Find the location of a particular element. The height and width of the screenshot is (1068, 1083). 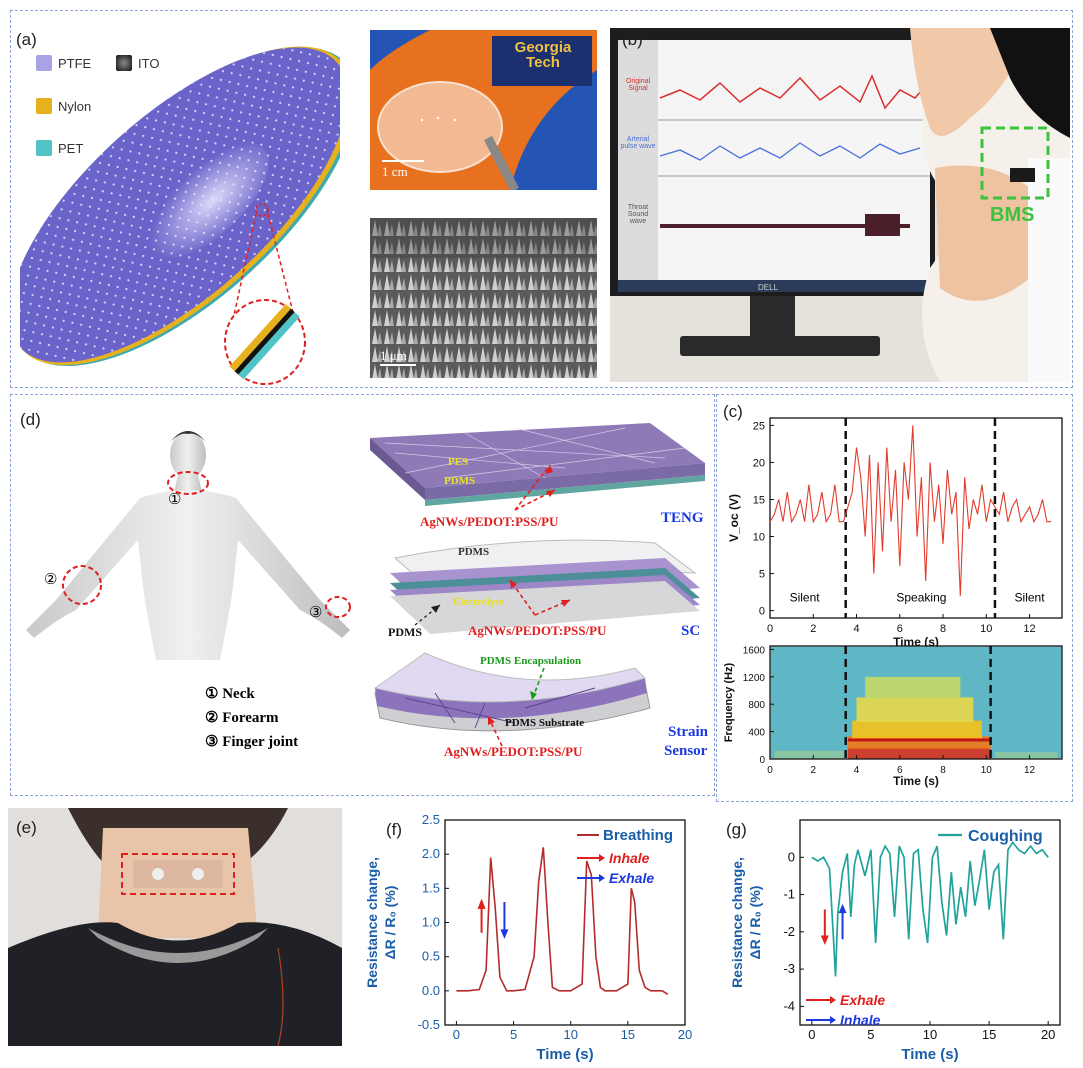

series-line is located at coordinates (910, 510).